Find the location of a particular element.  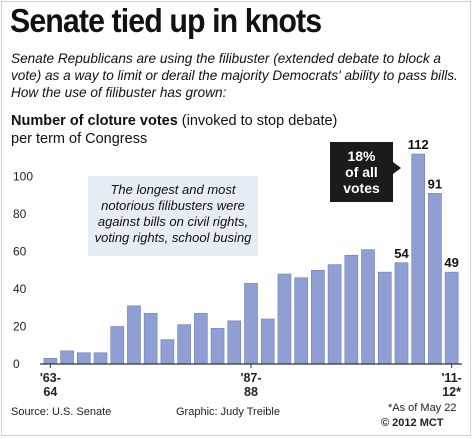

x-tick-label: '87- is located at coordinates (250, 378).